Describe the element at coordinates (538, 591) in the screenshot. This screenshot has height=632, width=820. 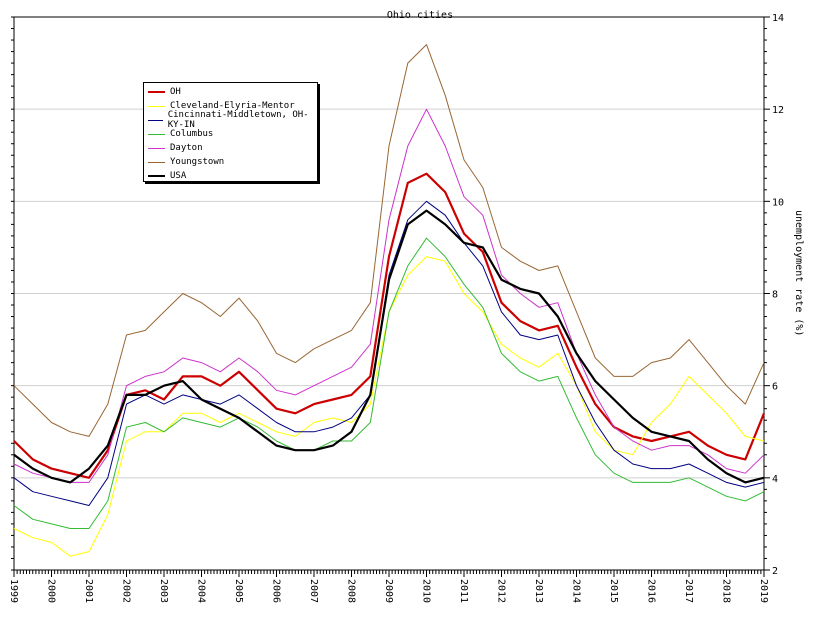
I see `x-tick-label: 2013` at that location.